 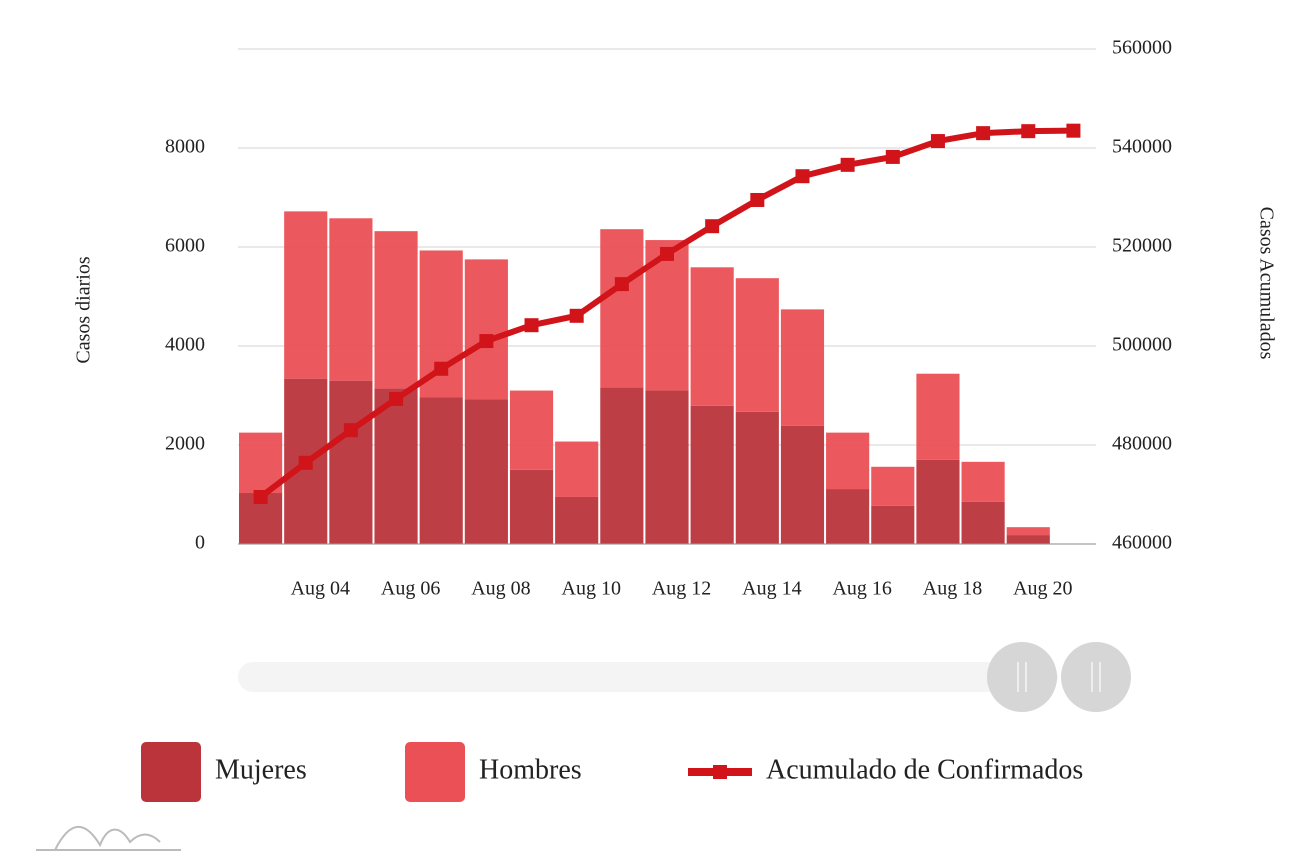 I want to click on y-tick-label: 2000, so click(x=185, y=444).